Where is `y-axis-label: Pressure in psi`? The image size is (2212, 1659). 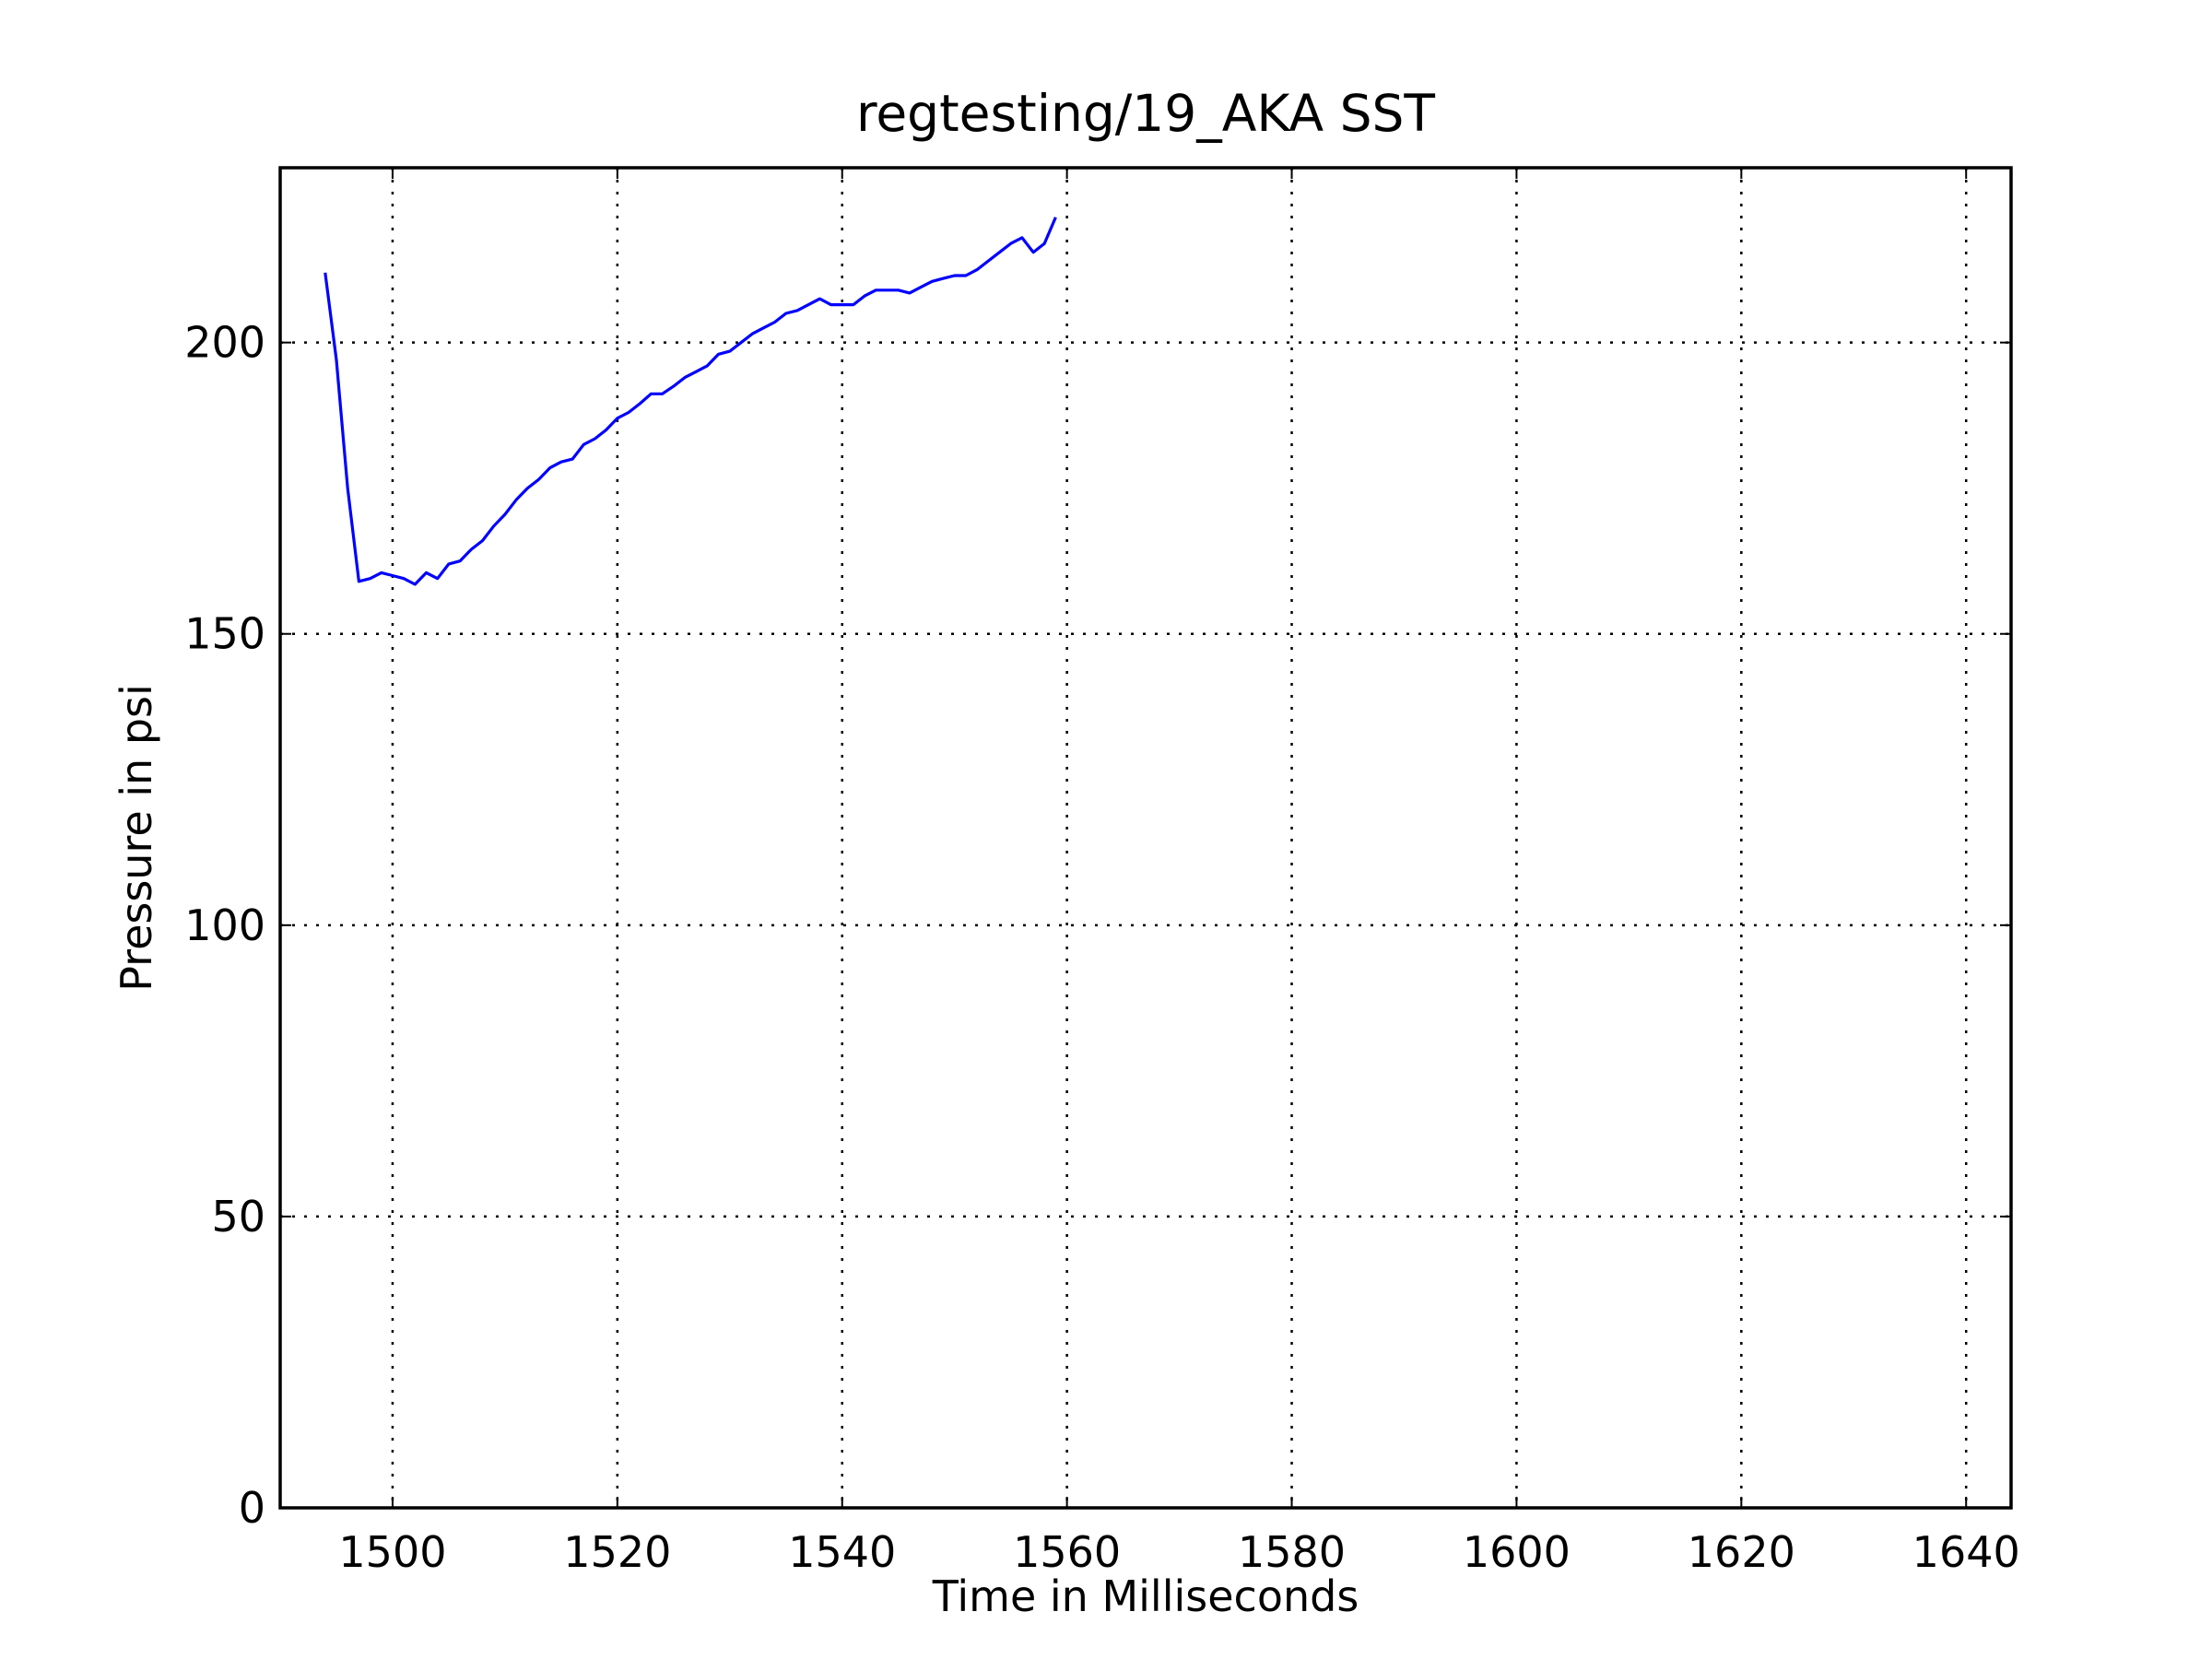 y-axis-label: Pressure in psi is located at coordinates (136, 838).